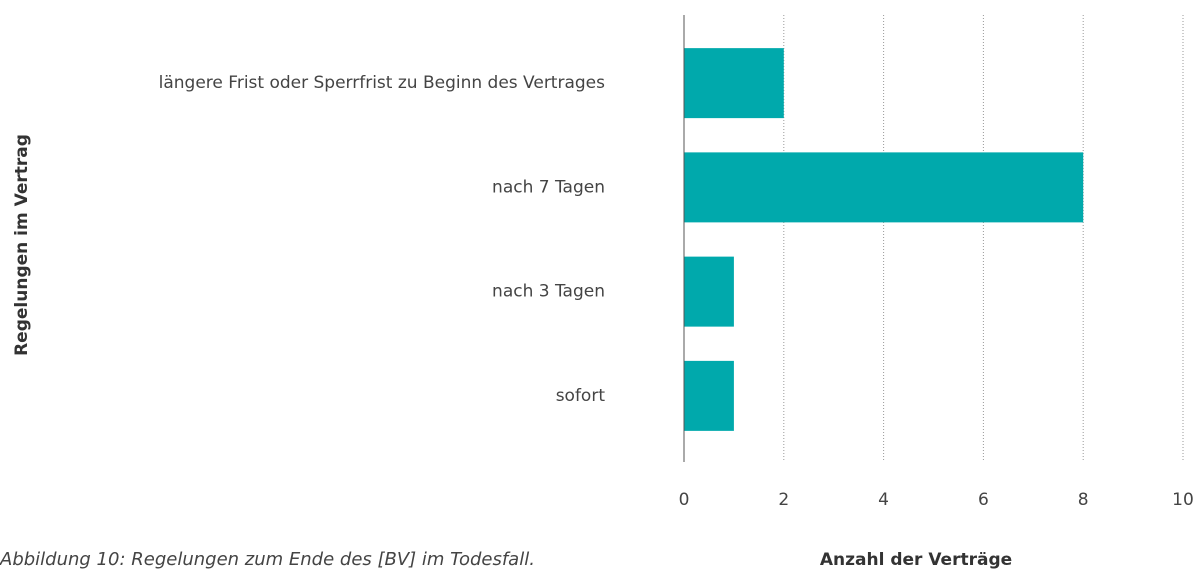 The width and height of the screenshot is (1204, 572). Describe the element at coordinates (581, 396) in the screenshot. I see `y-tick-label: sofort` at that location.